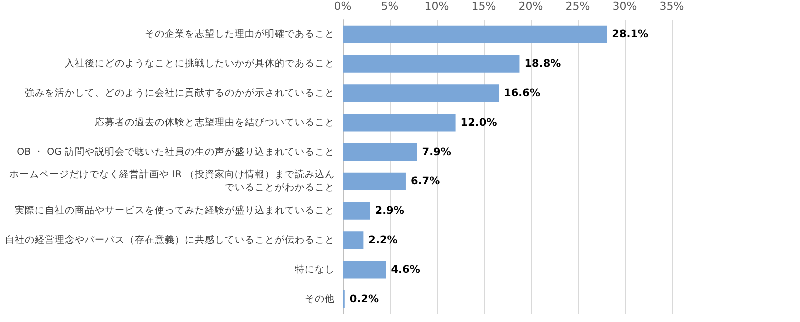 The image size is (800, 322). What do you see at coordinates (479, 122) in the screenshot?
I see `data-label: 12.0%` at bounding box center [479, 122].